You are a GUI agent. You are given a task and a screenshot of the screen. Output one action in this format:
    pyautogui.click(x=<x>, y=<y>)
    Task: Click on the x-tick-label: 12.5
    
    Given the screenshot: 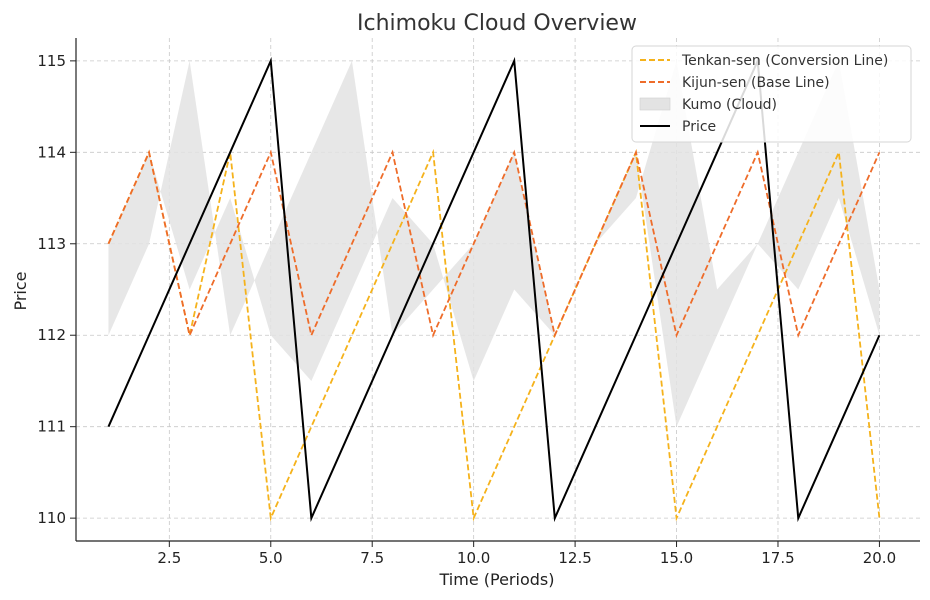 What is the action you would take?
    pyautogui.click(x=574, y=558)
    